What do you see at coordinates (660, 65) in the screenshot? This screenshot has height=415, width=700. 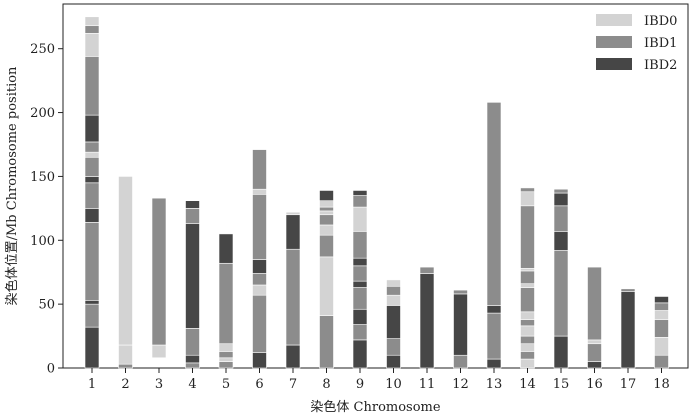 I see `legend-label-ibd2: IBD2` at bounding box center [660, 65].